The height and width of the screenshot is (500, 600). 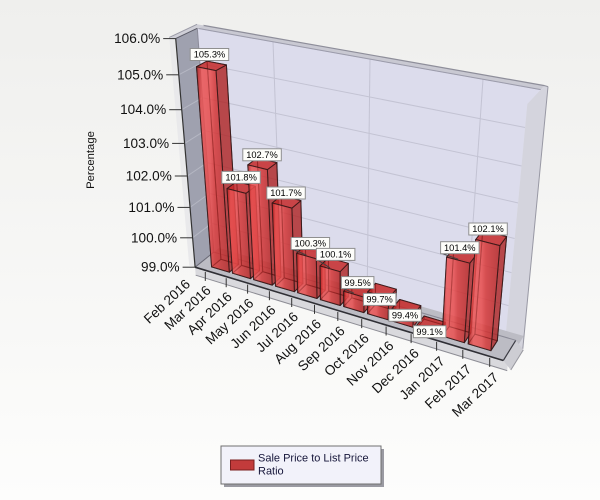 What do you see at coordinates (262, 155) in the screenshot?
I see `svg-text: 102.7%` at bounding box center [262, 155].